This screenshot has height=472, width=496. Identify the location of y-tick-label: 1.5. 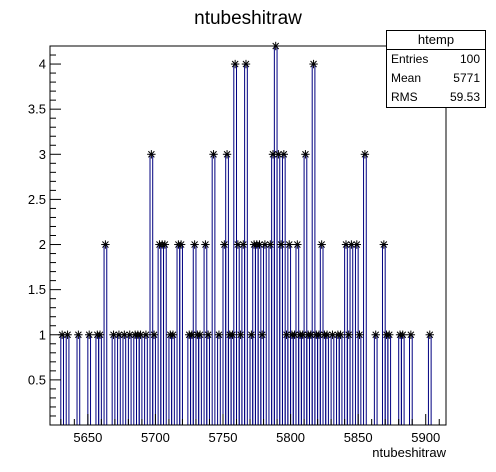
(37, 289).